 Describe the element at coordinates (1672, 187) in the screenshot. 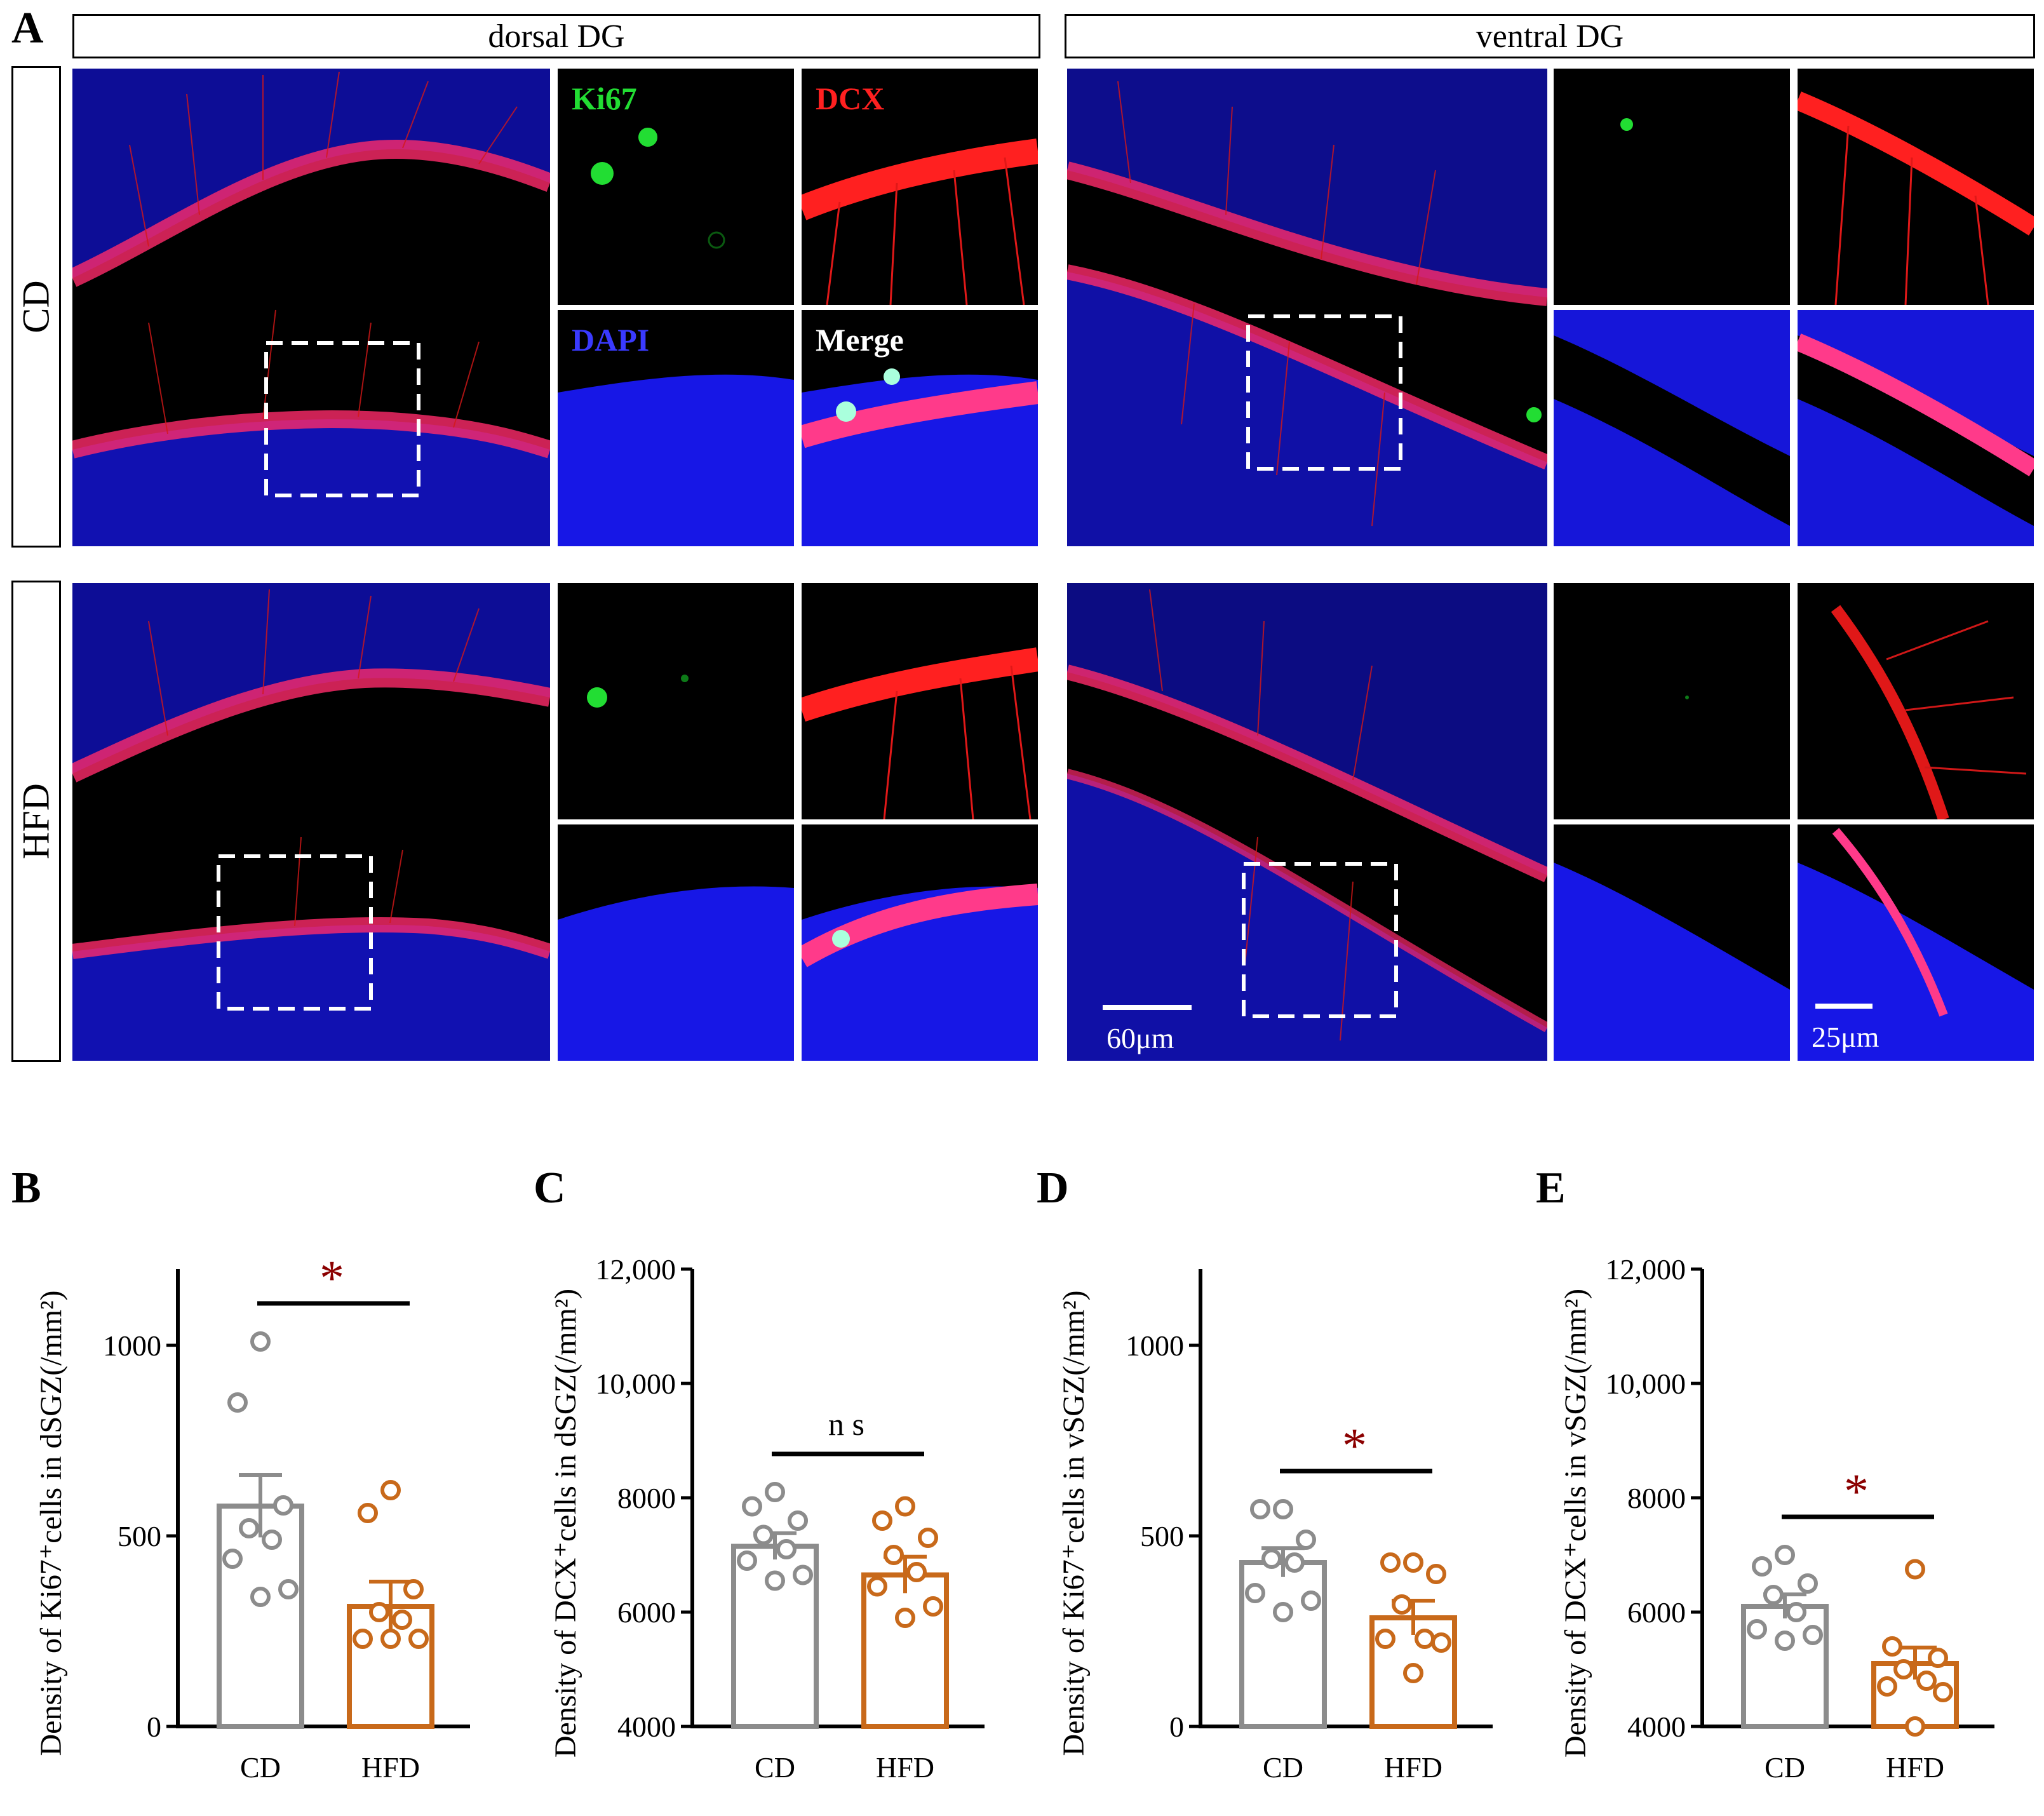

I see `micrograph-cd-ventral-ki67` at that location.